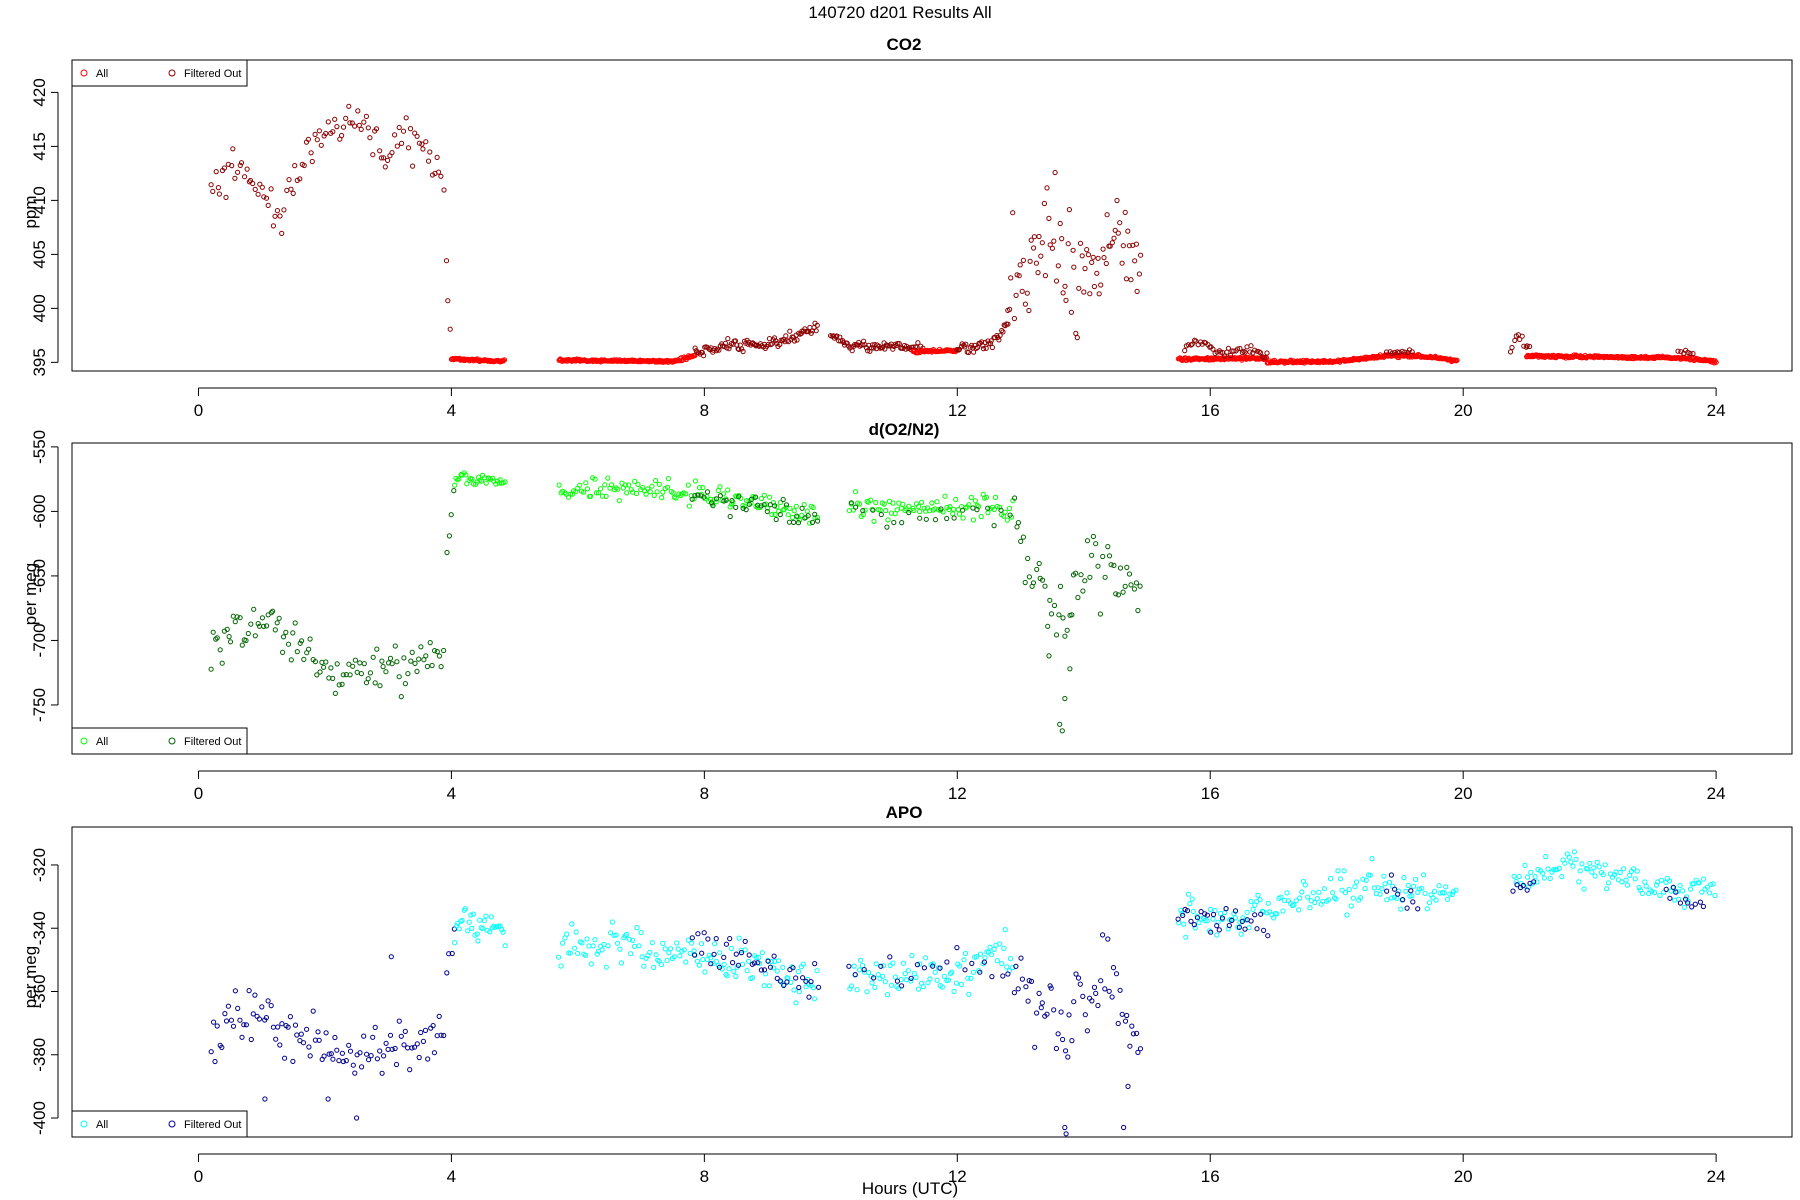 This screenshot has width=1800, height=1200. I want to click on x-tick-label: 0, so click(198, 793).